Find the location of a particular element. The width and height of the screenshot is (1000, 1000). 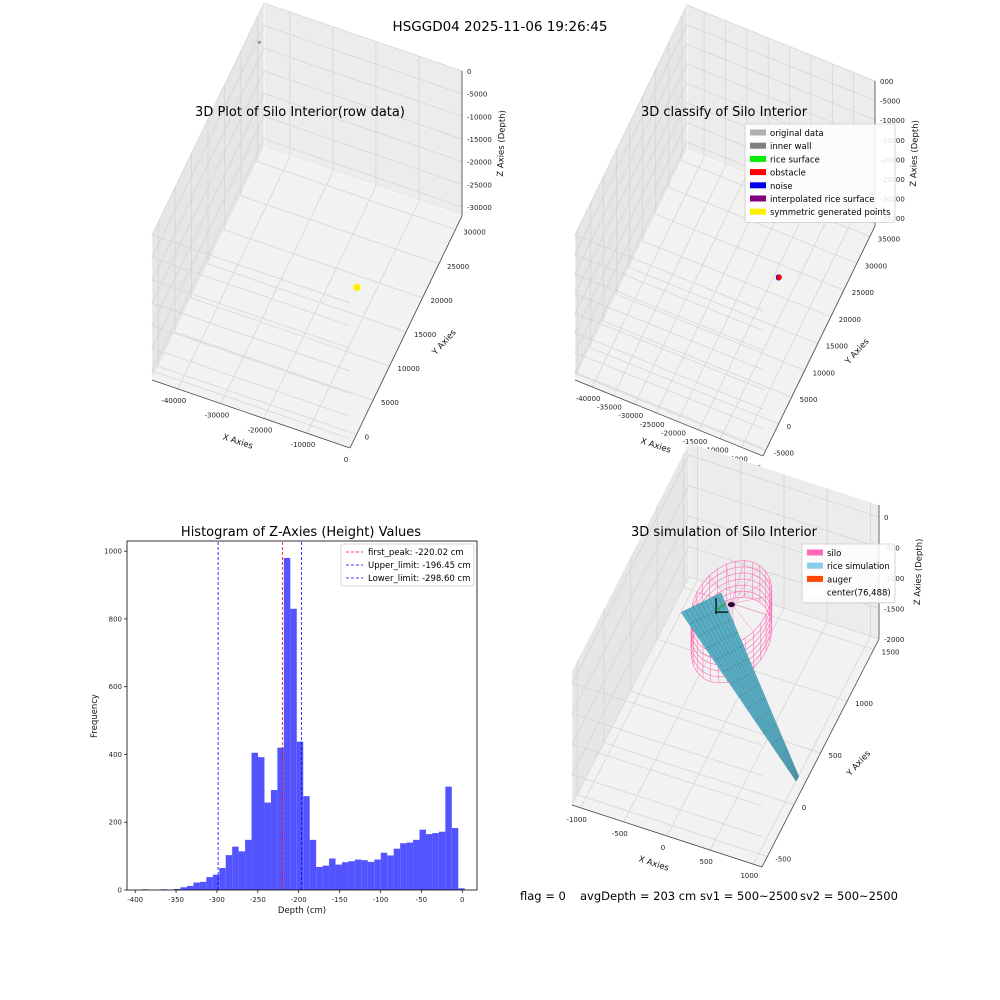

auger-arm is located at coordinates (721, 606).